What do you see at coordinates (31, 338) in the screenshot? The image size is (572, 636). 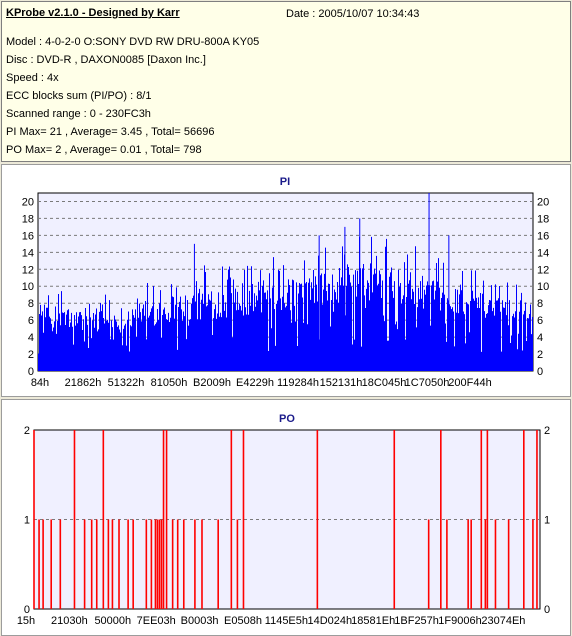 I see `pi-ytick-left: 4` at bounding box center [31, 338].